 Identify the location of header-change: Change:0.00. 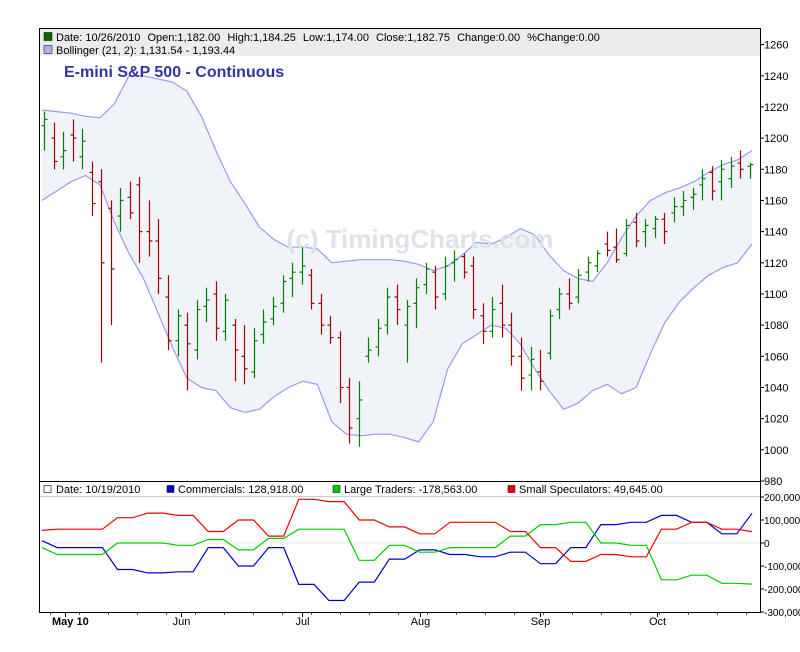
(488, 38).